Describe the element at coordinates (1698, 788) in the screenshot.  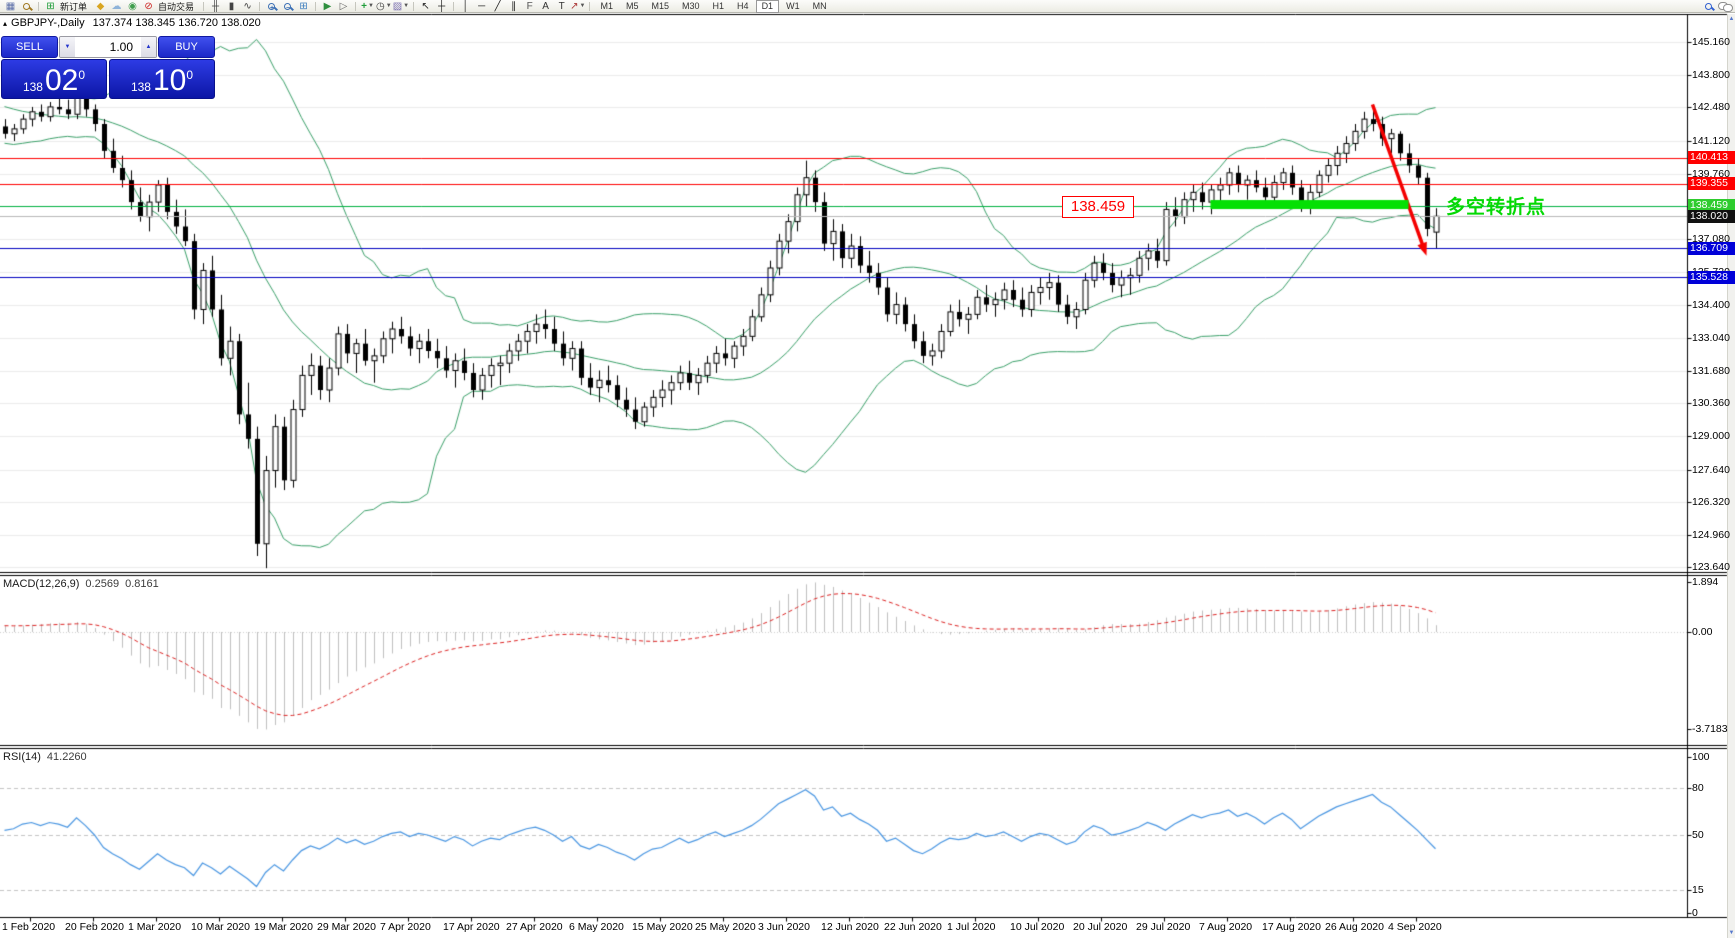
I see `rsi-tick-label: 80` at that location.